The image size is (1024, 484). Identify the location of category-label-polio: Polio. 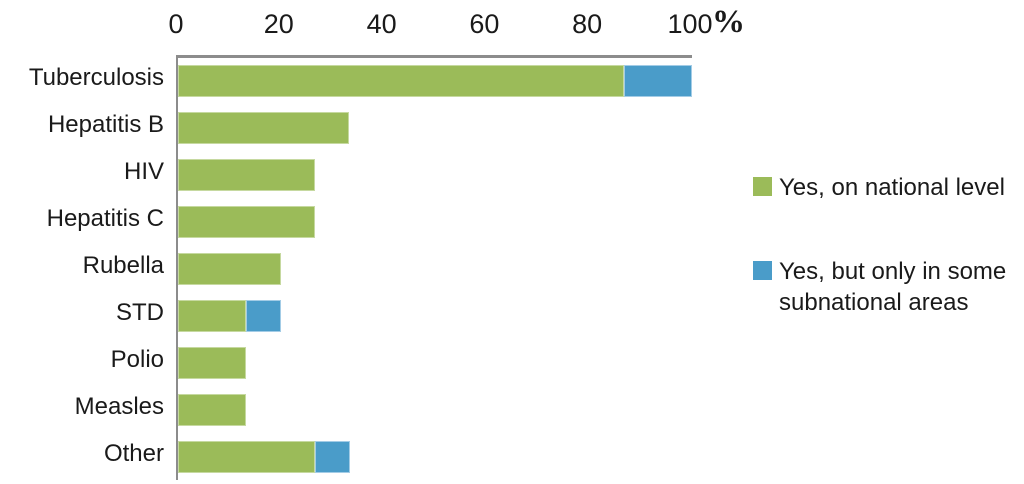
(137, 359).